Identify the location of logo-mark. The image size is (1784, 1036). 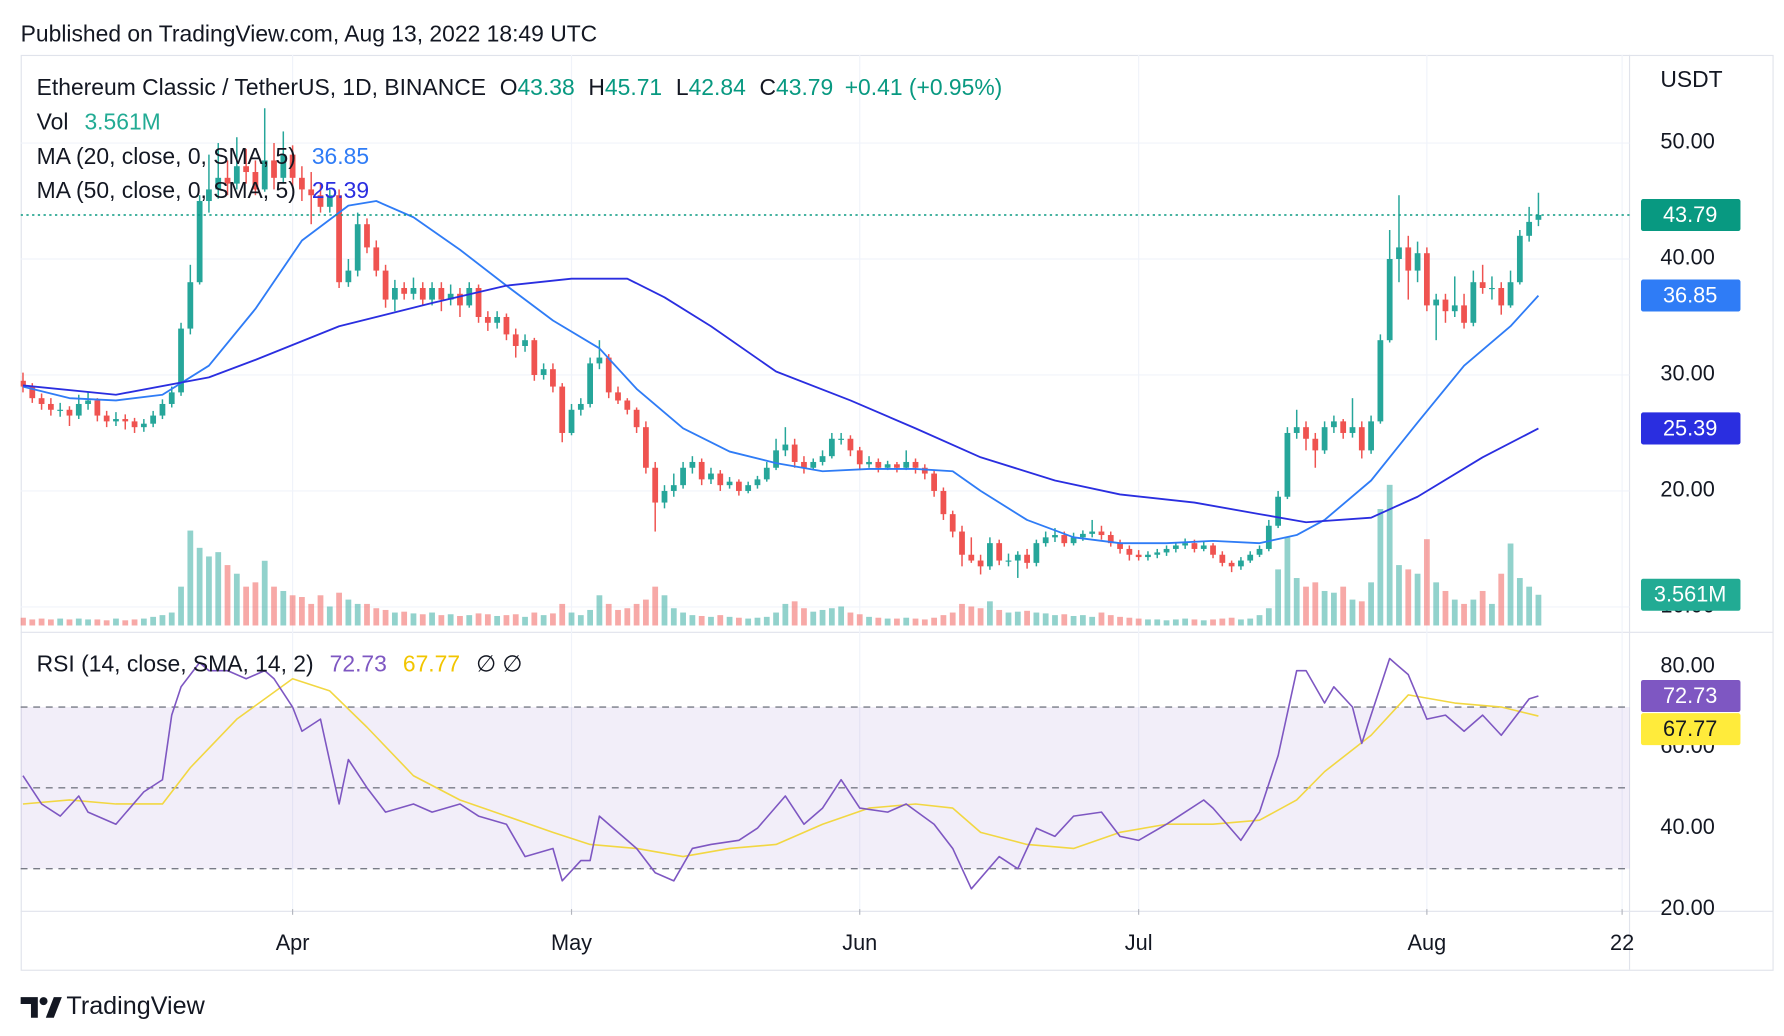
(29, 1007).